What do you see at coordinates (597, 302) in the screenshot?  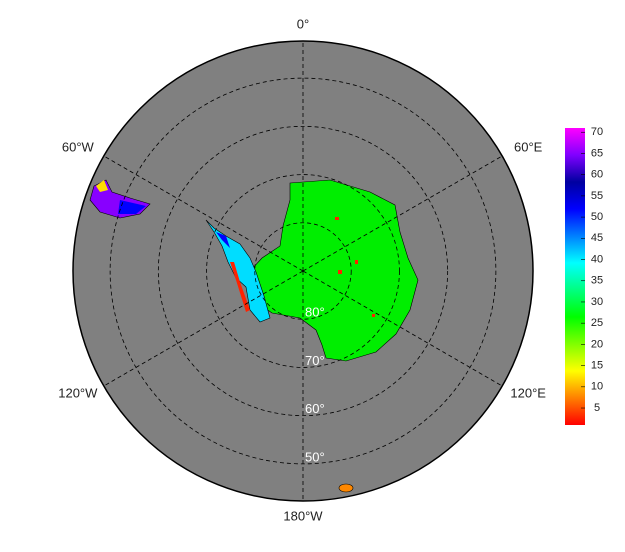 I see `colorbar-tick-label: 30` at bounding box center [597, 302].